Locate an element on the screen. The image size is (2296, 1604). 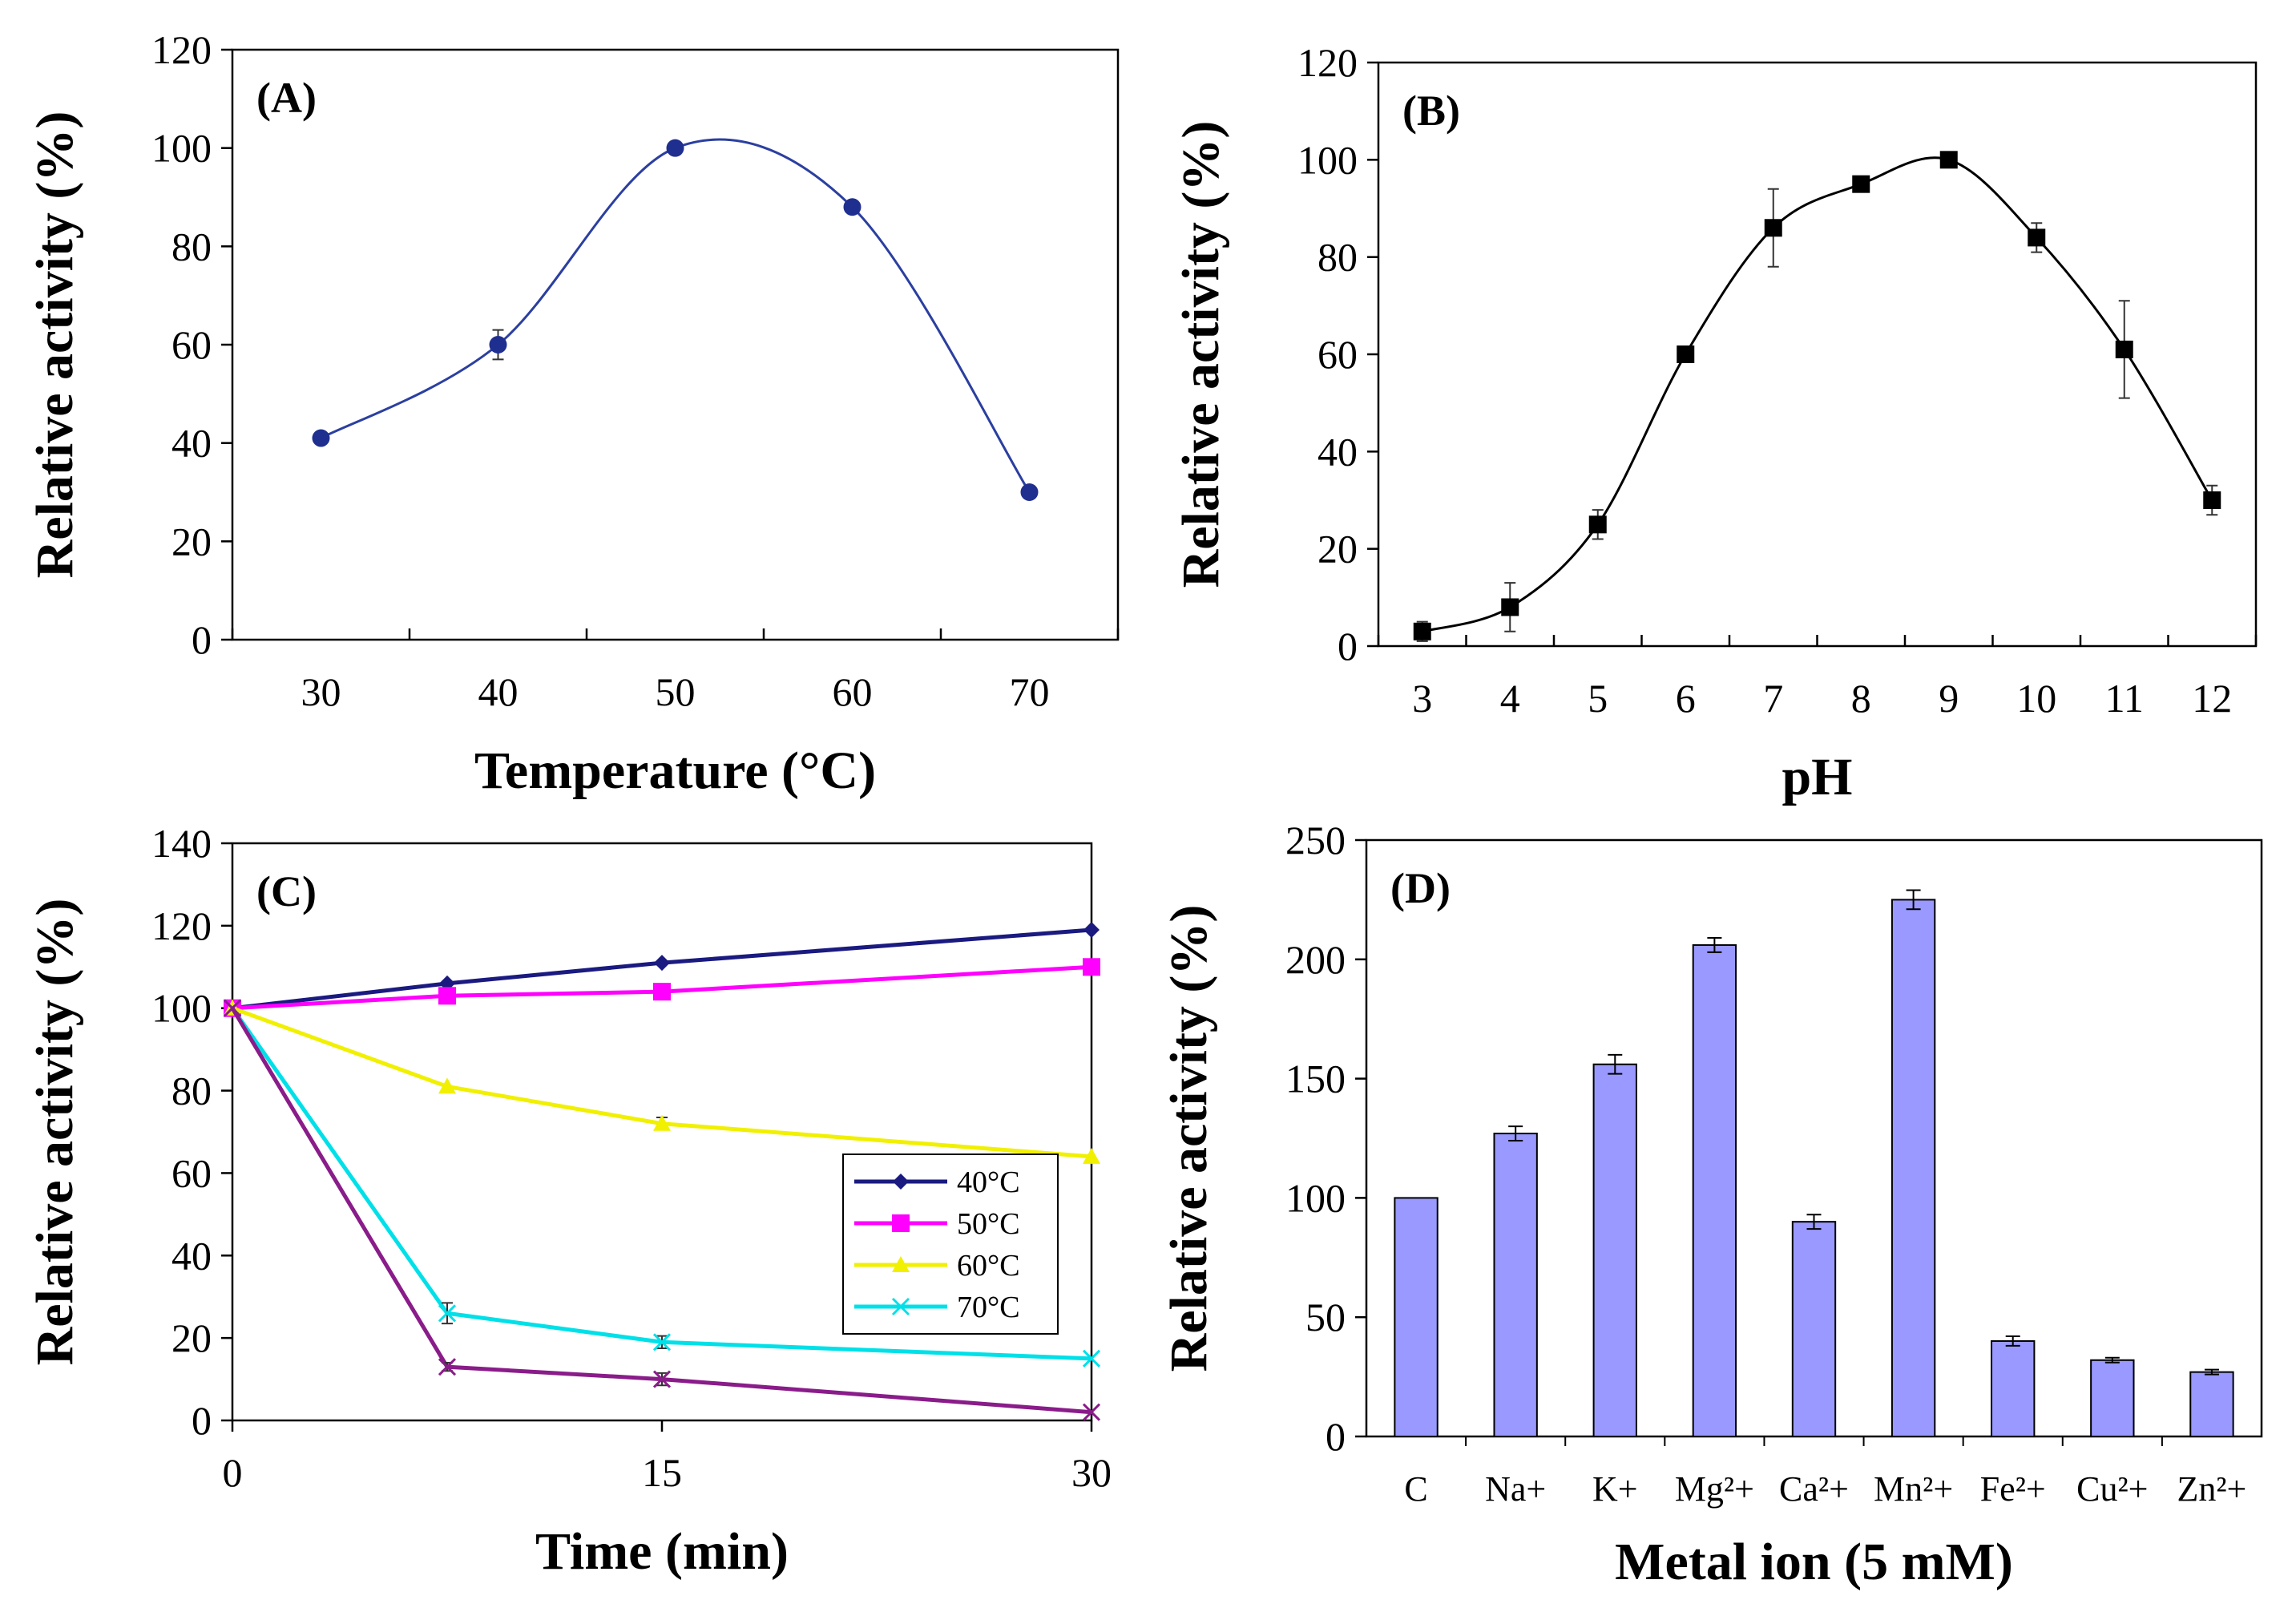
y-tick-label-1-2: 40 is located at coordinates (1337, 452).